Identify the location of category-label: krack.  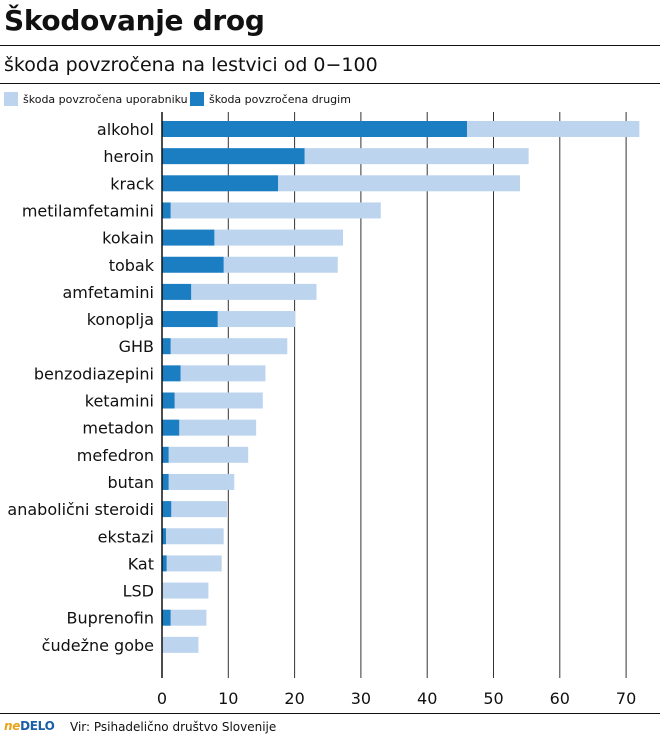
(132, 183).